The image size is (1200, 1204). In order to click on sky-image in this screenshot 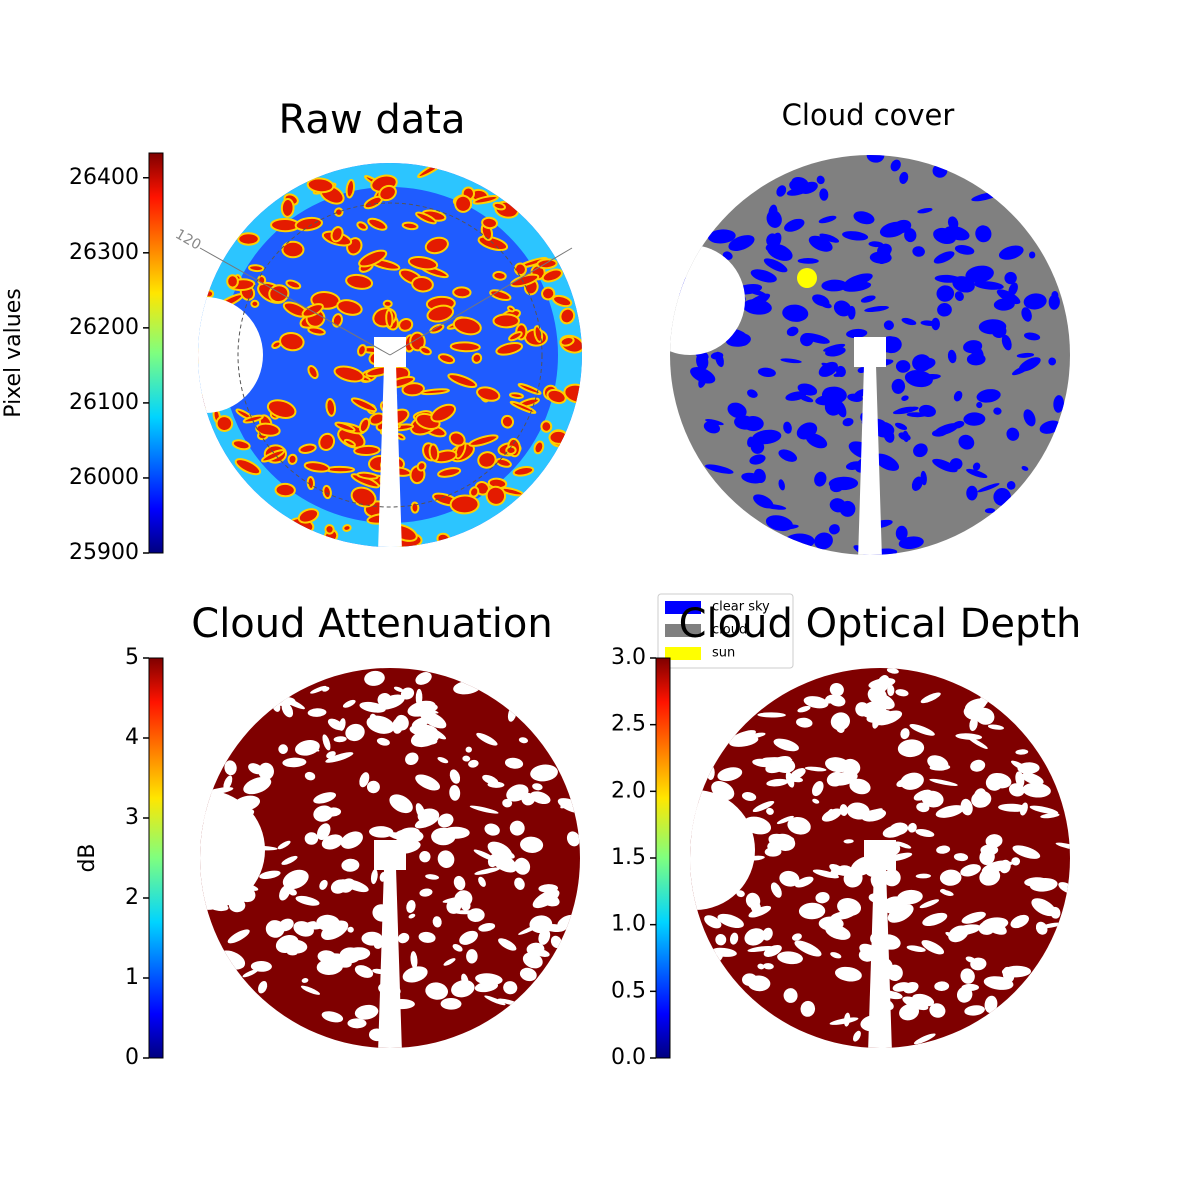, I will do `click(390, 858)`.